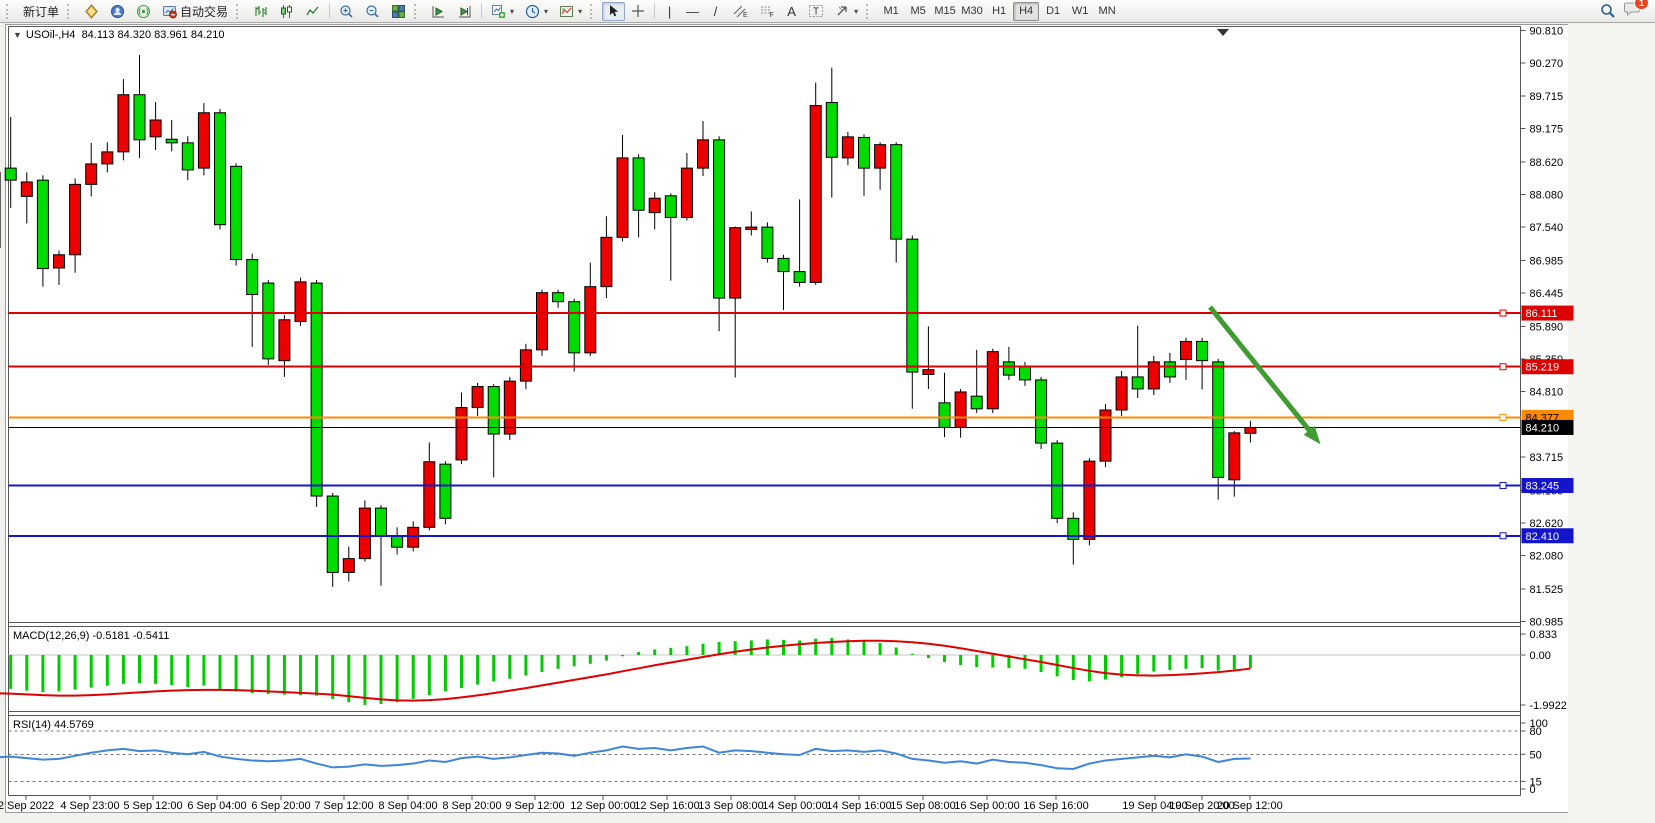 The image size is (1655, 823). What do you see at coordinates (666, 806) in the screenshot?
I see `svg-text: 12 Sep 16:00` at bounding box center [666, 806].